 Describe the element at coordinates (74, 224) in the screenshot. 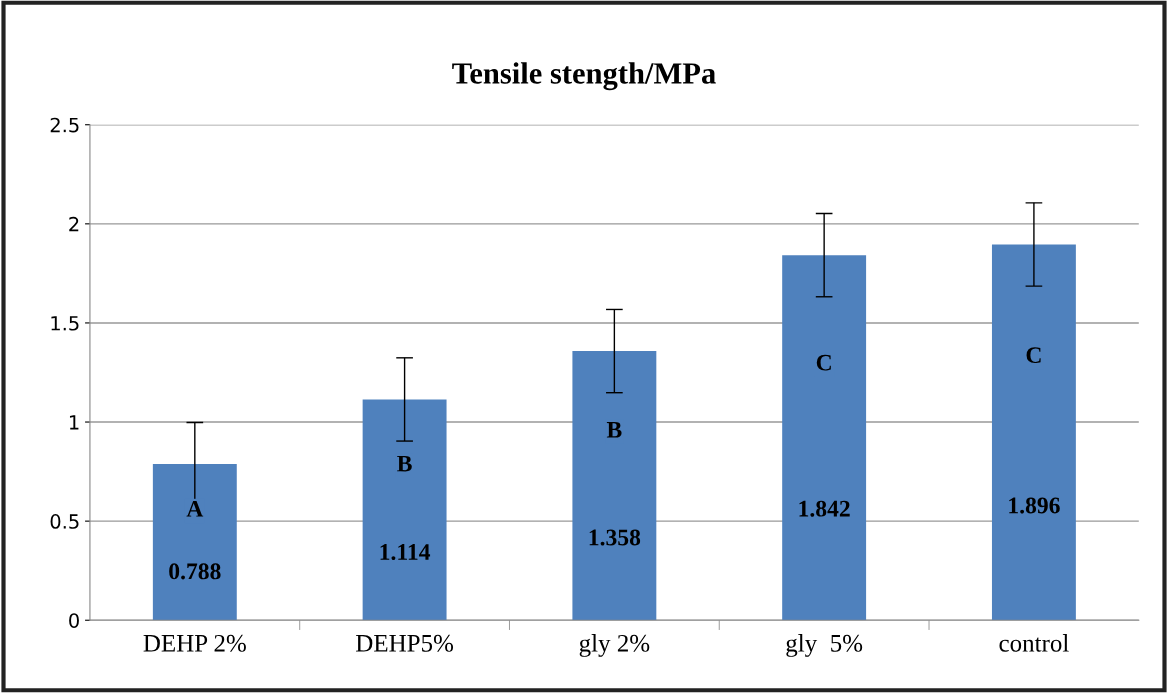

I see `y-tick-label: 2` at that location.